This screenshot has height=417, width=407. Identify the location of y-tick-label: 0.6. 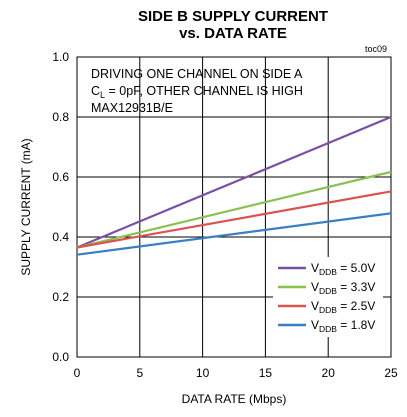
(60, 177).